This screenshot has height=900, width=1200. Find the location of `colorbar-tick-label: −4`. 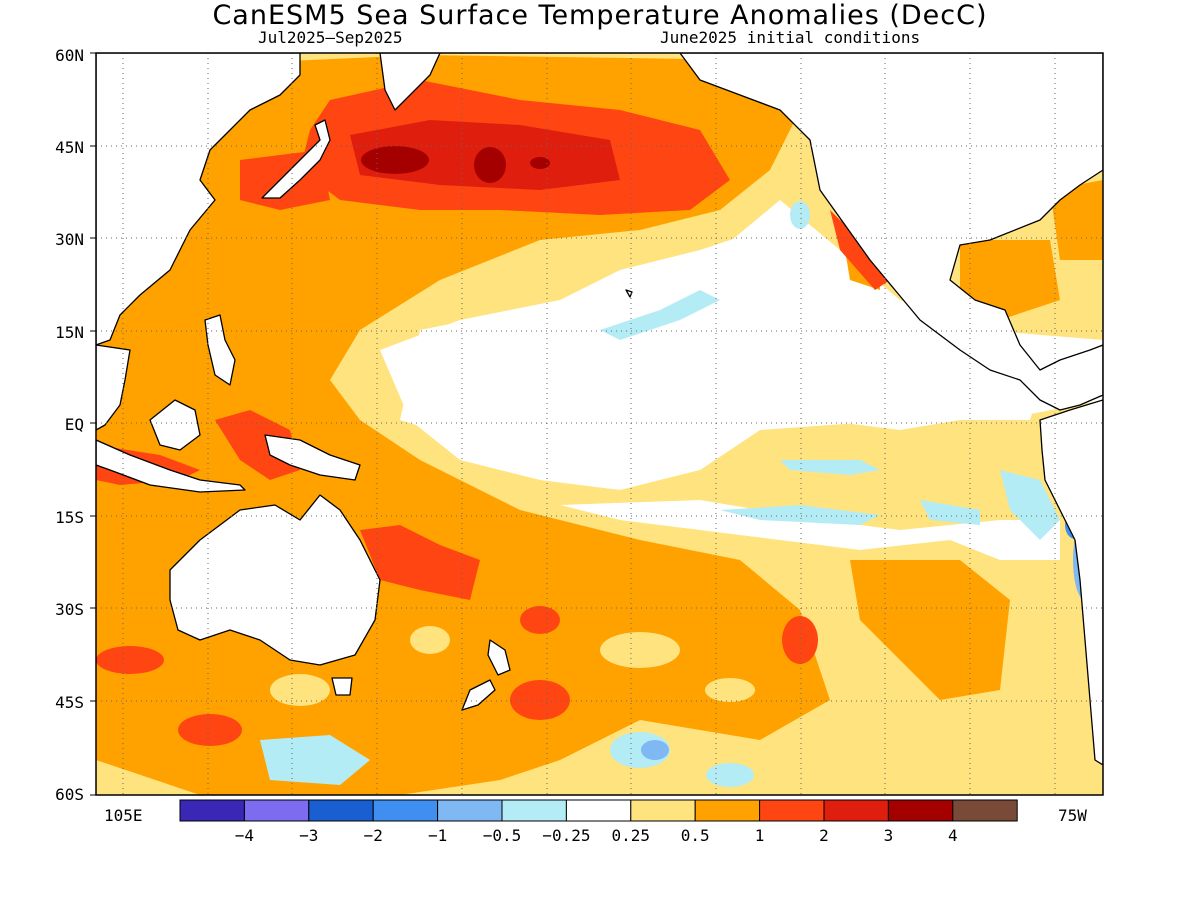

colorbar-tick-label: −4 is located at coordinates (244, 835).